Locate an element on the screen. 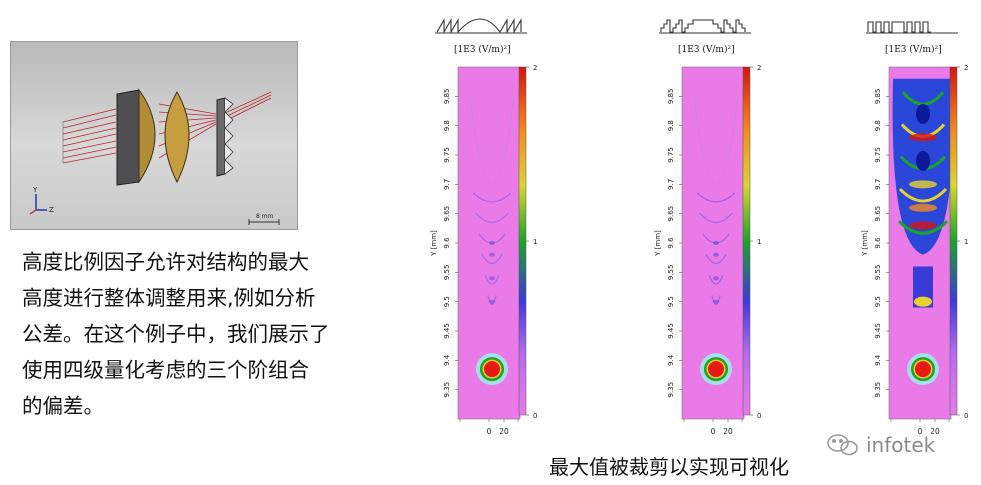  biconvex-lens is located at coordinates (177, 137).